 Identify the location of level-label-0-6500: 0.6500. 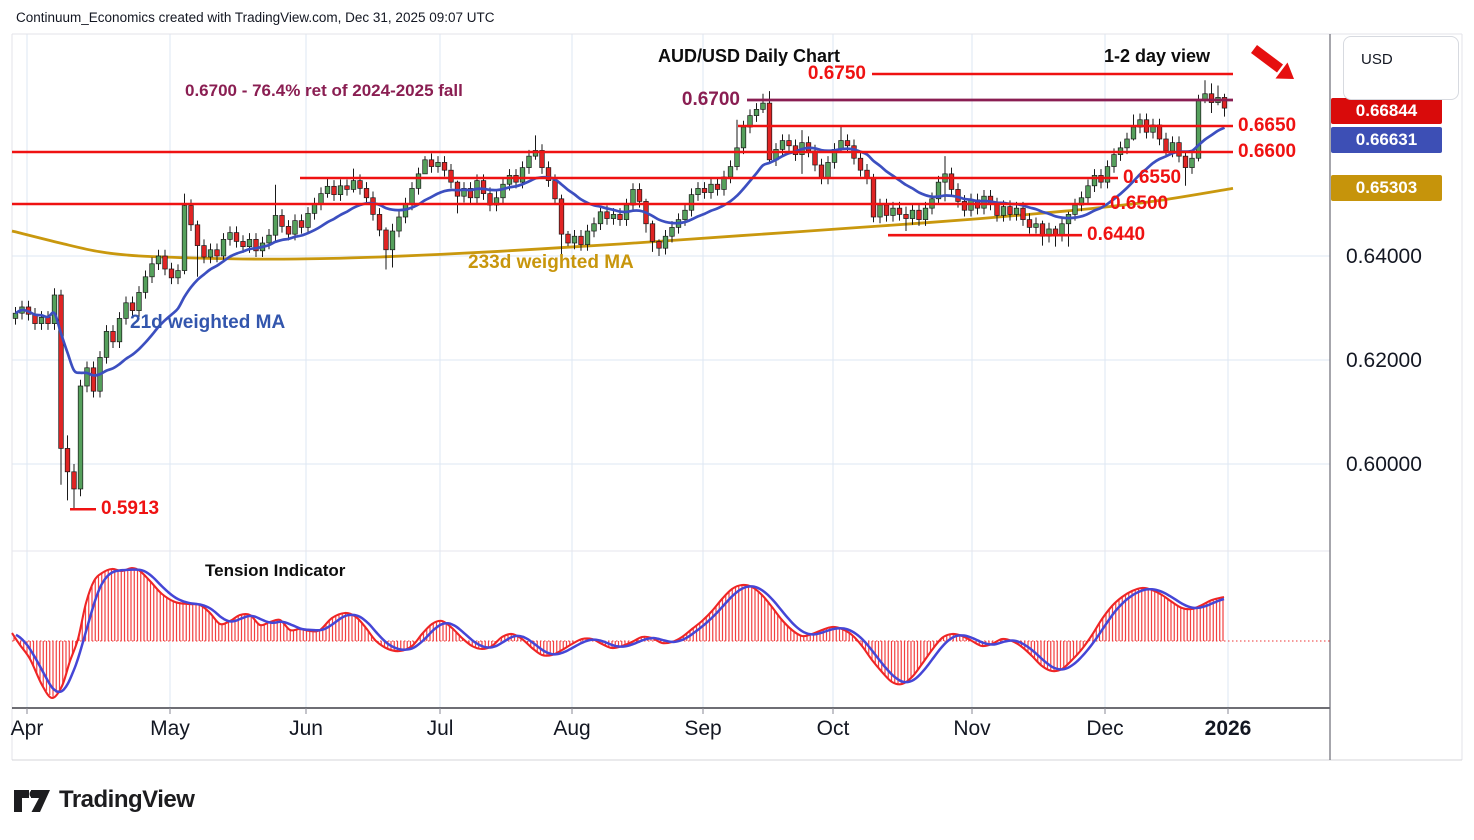
(1139, 203).